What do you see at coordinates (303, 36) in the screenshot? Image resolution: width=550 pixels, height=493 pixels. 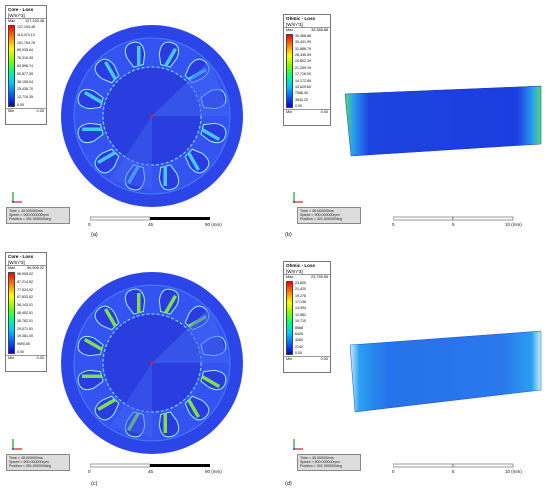 I see `legend-tick-label: 39,368.88` at bounding box center [303, 36].